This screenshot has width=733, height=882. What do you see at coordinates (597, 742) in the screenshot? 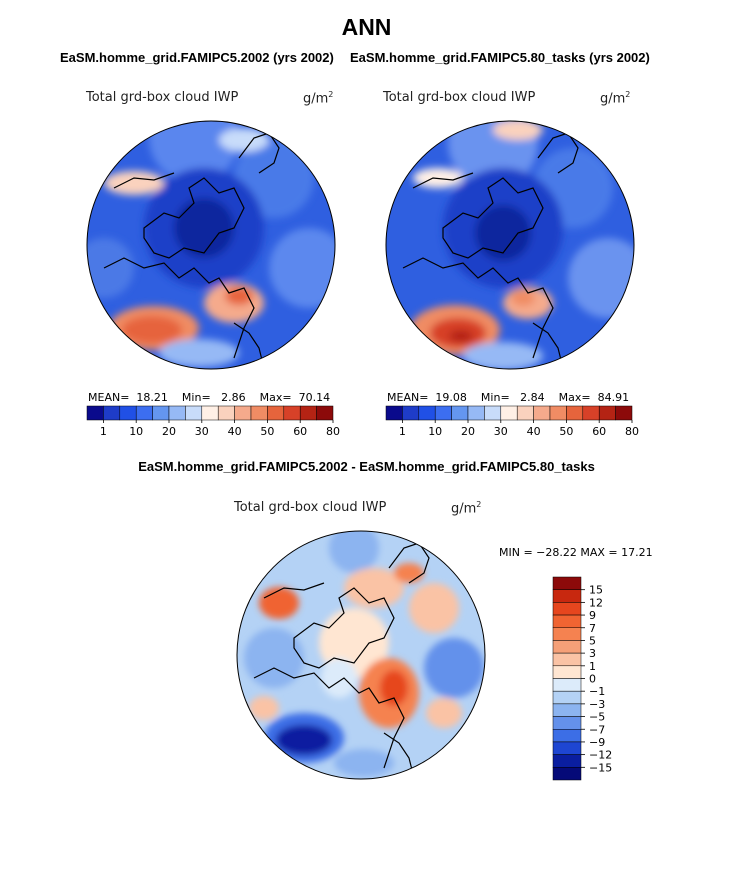
I see `colorbar-tick-label: −9` at bounding box center [597, 742].